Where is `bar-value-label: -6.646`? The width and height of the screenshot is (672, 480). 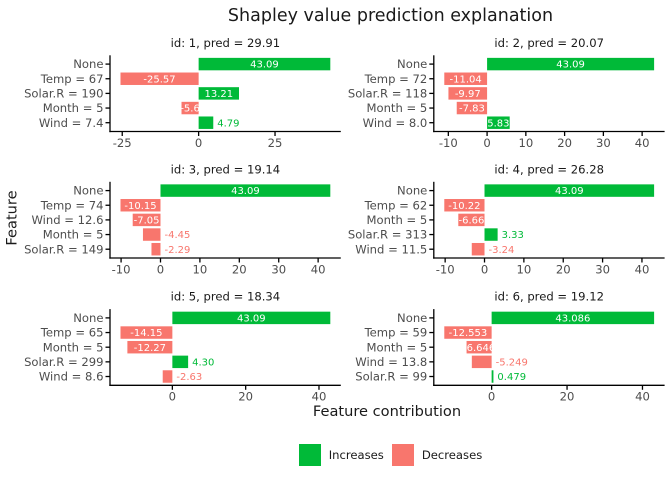
bar-value-label: -6.646 is located at coordinates (479, 348).